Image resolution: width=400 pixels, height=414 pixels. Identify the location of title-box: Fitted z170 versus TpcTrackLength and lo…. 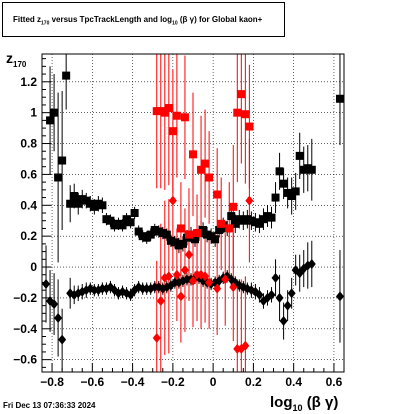
(143, 19).